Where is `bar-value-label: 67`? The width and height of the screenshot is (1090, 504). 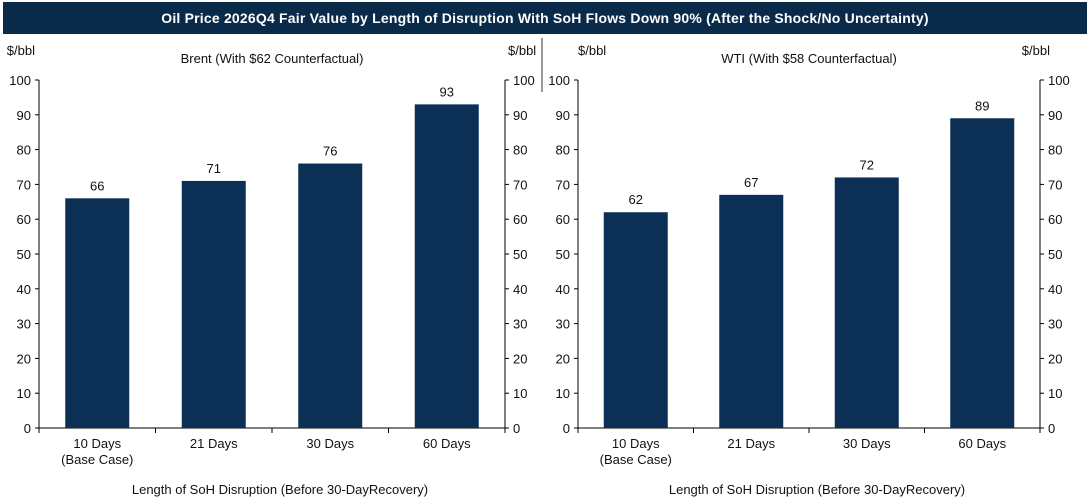
bar-value-label: 67 is located at coordinates (751, 182).